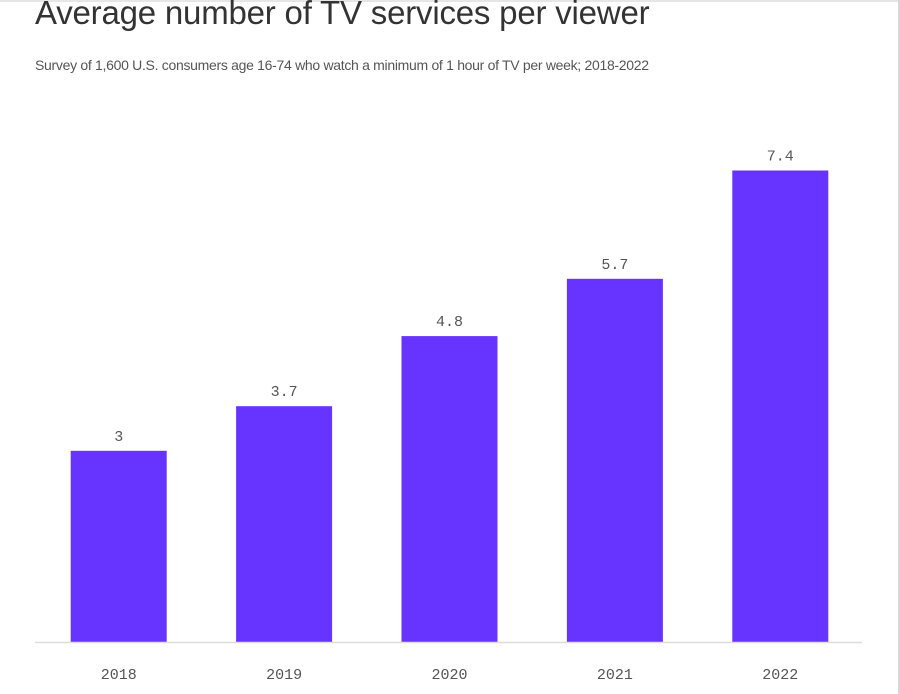 This screenshot has height=694, width=900. Describe the element at coordinates (780, 406) in the screenshot. I see `bar-2022` at that location.